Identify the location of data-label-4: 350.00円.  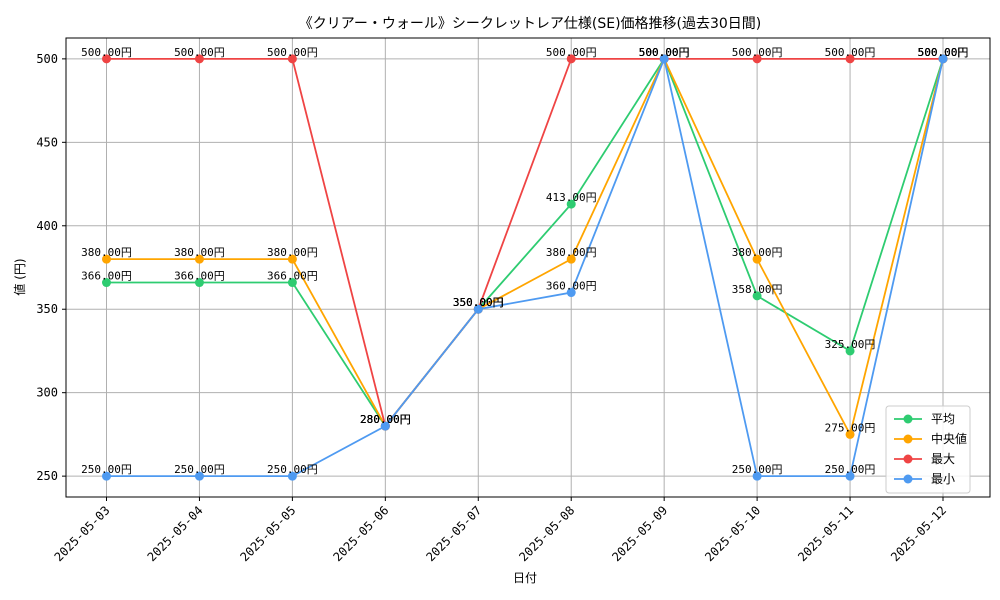
(478, 302).